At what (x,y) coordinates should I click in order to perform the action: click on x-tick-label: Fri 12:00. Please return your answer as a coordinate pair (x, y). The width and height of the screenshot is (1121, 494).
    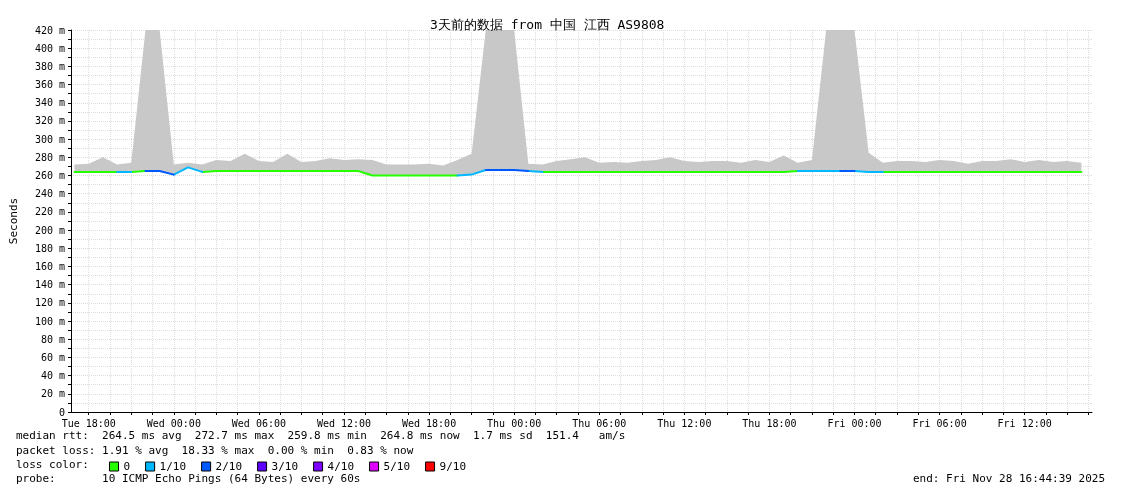
    Looking at the image, I should click on (1024, 423).